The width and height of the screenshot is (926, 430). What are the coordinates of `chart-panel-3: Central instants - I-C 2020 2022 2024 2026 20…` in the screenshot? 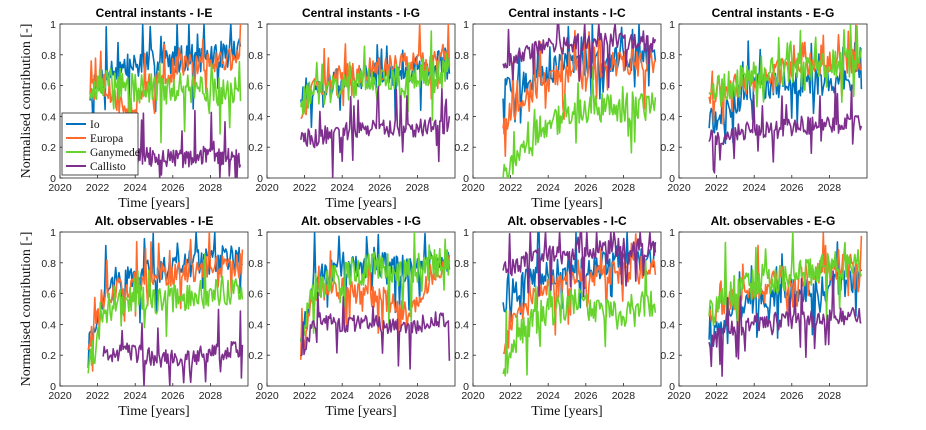 It's located at (558, 108).